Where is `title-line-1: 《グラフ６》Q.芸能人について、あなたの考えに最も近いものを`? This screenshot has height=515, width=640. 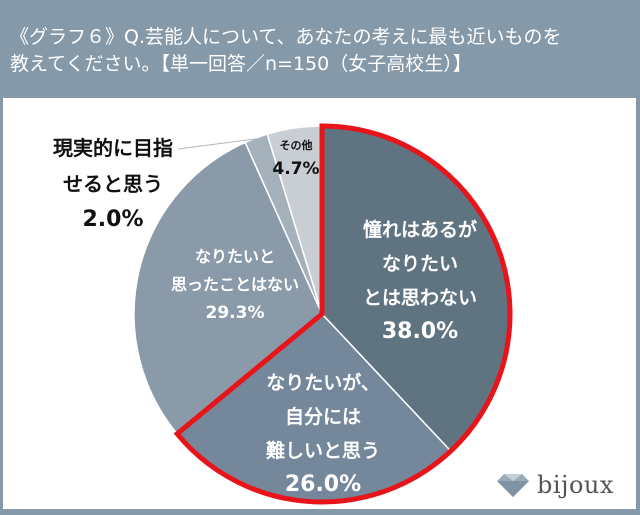
title-line-1: 《グラフ６》Q.芸能人について、あなたの考えに最も近いものを is located at coordinates (286, 37).